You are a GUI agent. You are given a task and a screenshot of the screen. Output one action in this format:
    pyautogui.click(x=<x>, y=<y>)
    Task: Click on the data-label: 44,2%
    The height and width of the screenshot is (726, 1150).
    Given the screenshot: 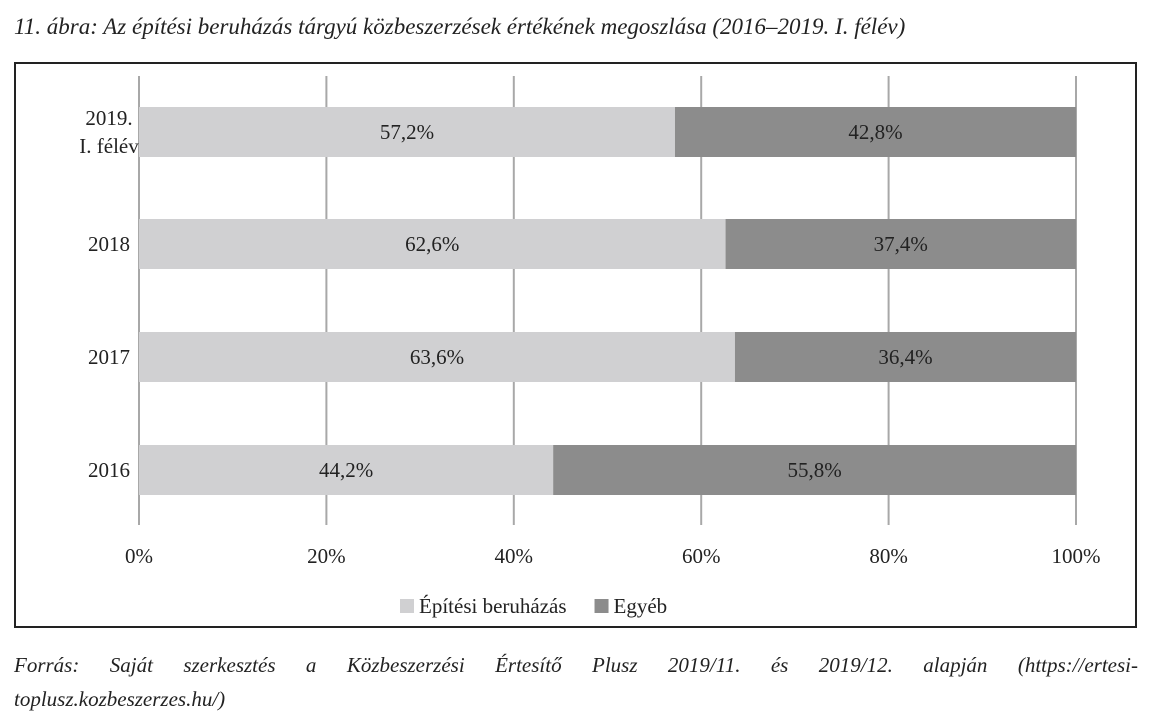 What is the action you would take?
    pyautogui.click(x=346, y=470)
    